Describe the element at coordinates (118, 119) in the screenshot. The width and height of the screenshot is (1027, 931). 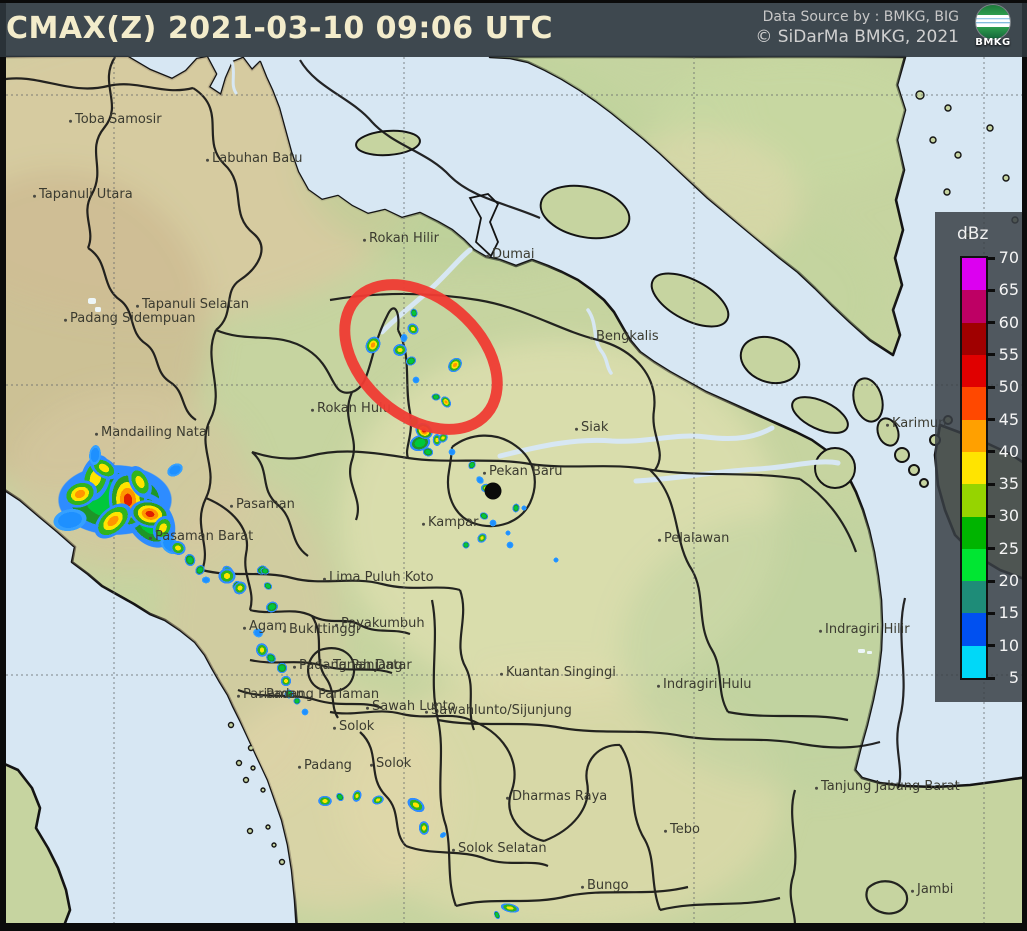
I see `label-text: Toba Samosir` at that location.